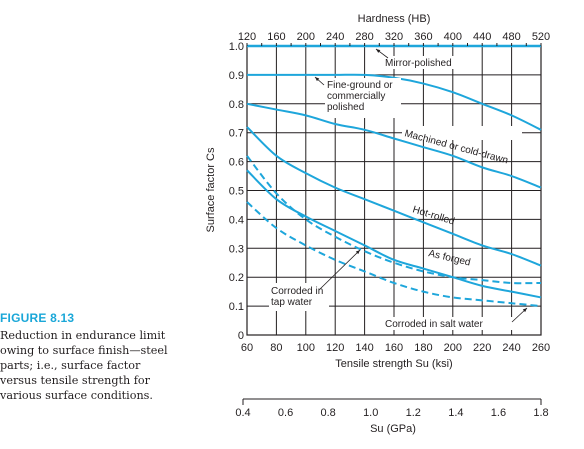 Image resolution: width=584 pixels, height=449 pixels. I want to click on hardness-tick-label: 280, so click(364, 37).